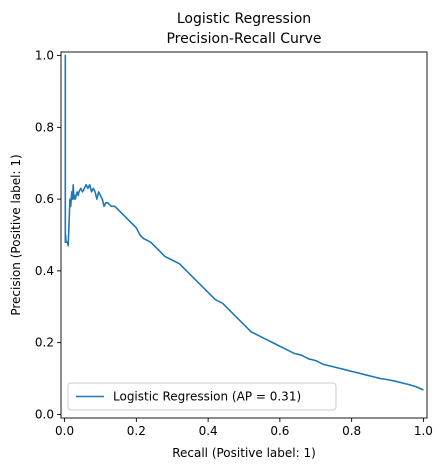  Describe the element at coordinates (44, 343) in the screenshot. I see `y-tick-label: 0.2` at that location.